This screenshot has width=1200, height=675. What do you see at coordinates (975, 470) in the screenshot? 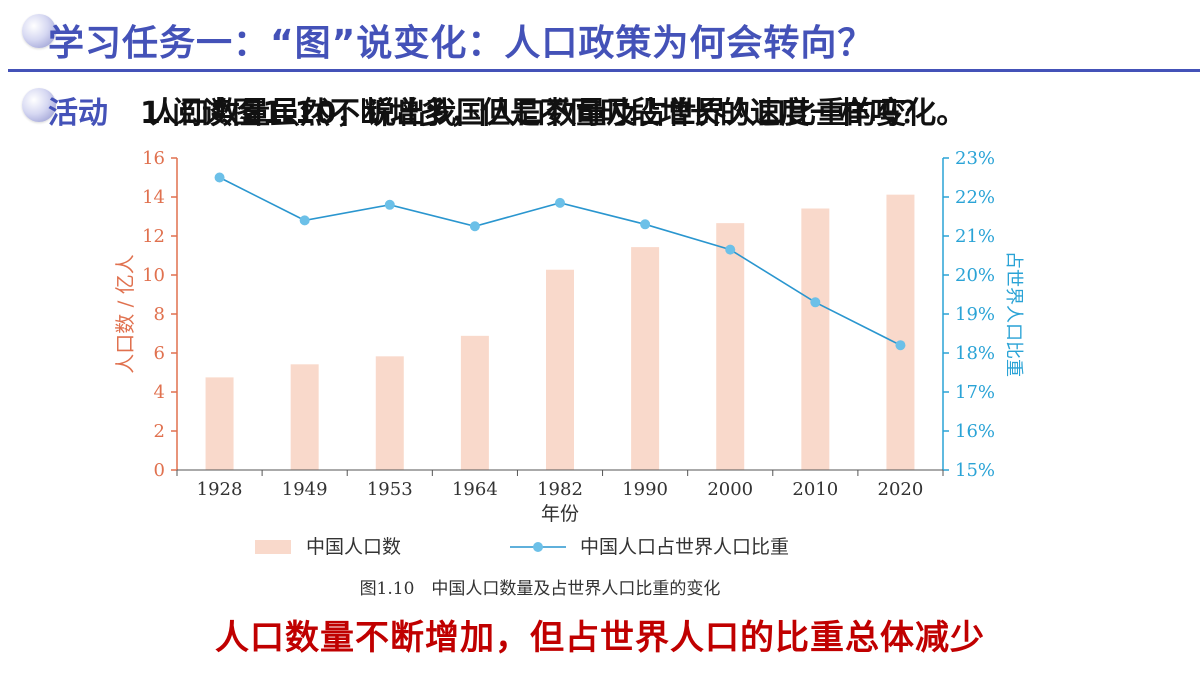
I see `right-tick-label: 15%` at bounding box center [975, 470].